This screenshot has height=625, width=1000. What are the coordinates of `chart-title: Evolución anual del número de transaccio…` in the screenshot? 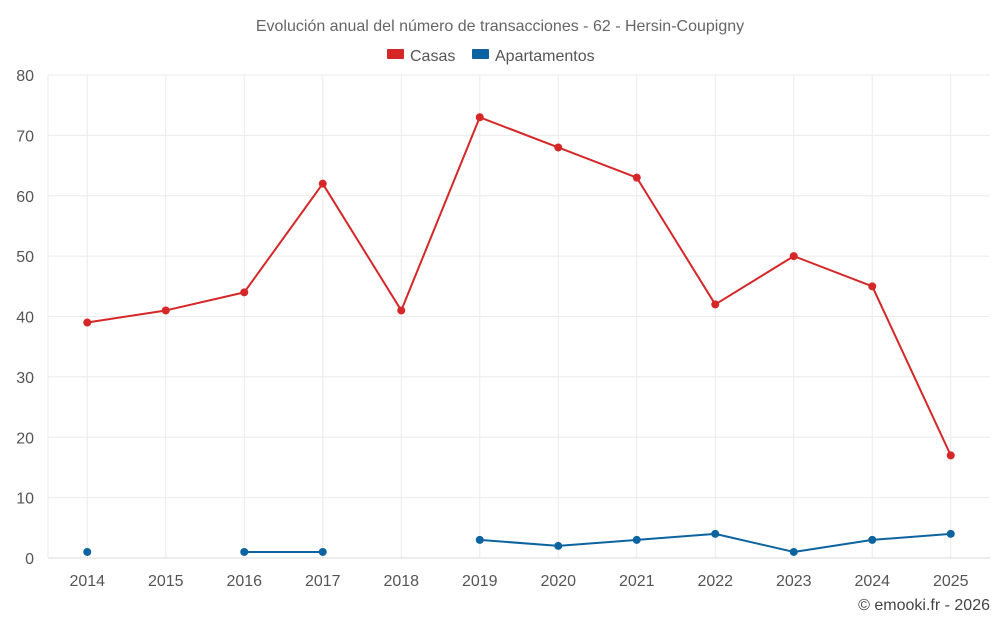 It's located at (500, 26).